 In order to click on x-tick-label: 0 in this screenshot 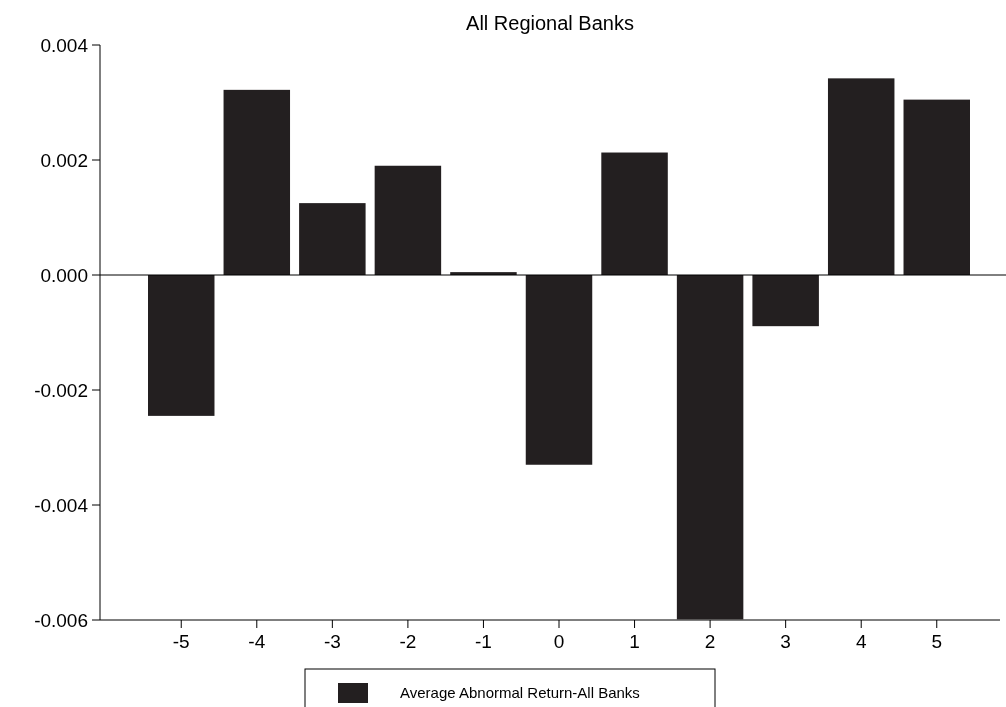, I will do `click(559, 641)`.